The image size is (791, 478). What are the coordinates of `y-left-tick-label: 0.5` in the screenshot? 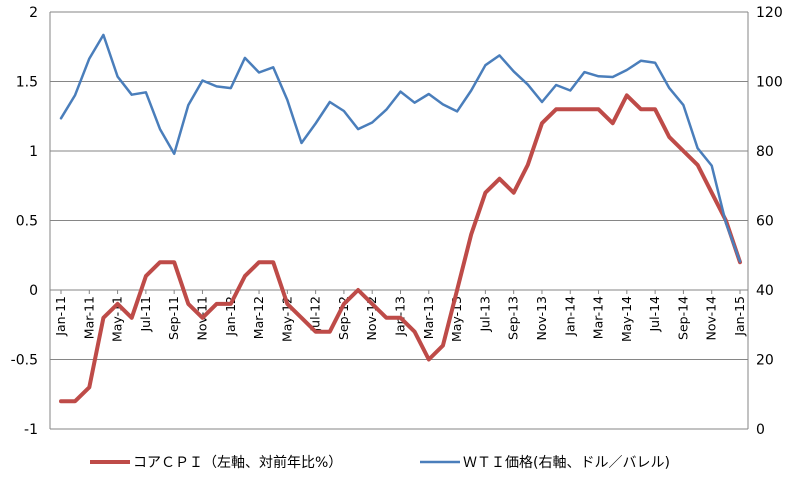 It's located at (27, 222).